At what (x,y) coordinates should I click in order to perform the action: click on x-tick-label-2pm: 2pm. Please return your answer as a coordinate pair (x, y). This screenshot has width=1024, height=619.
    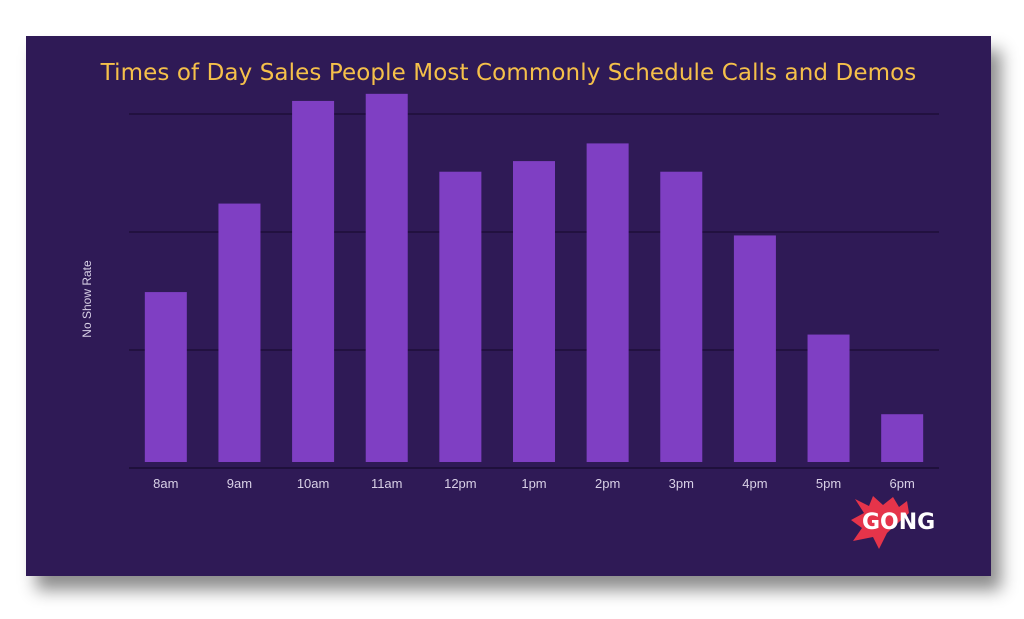
    Looking at the image, I should click on (607, 483).